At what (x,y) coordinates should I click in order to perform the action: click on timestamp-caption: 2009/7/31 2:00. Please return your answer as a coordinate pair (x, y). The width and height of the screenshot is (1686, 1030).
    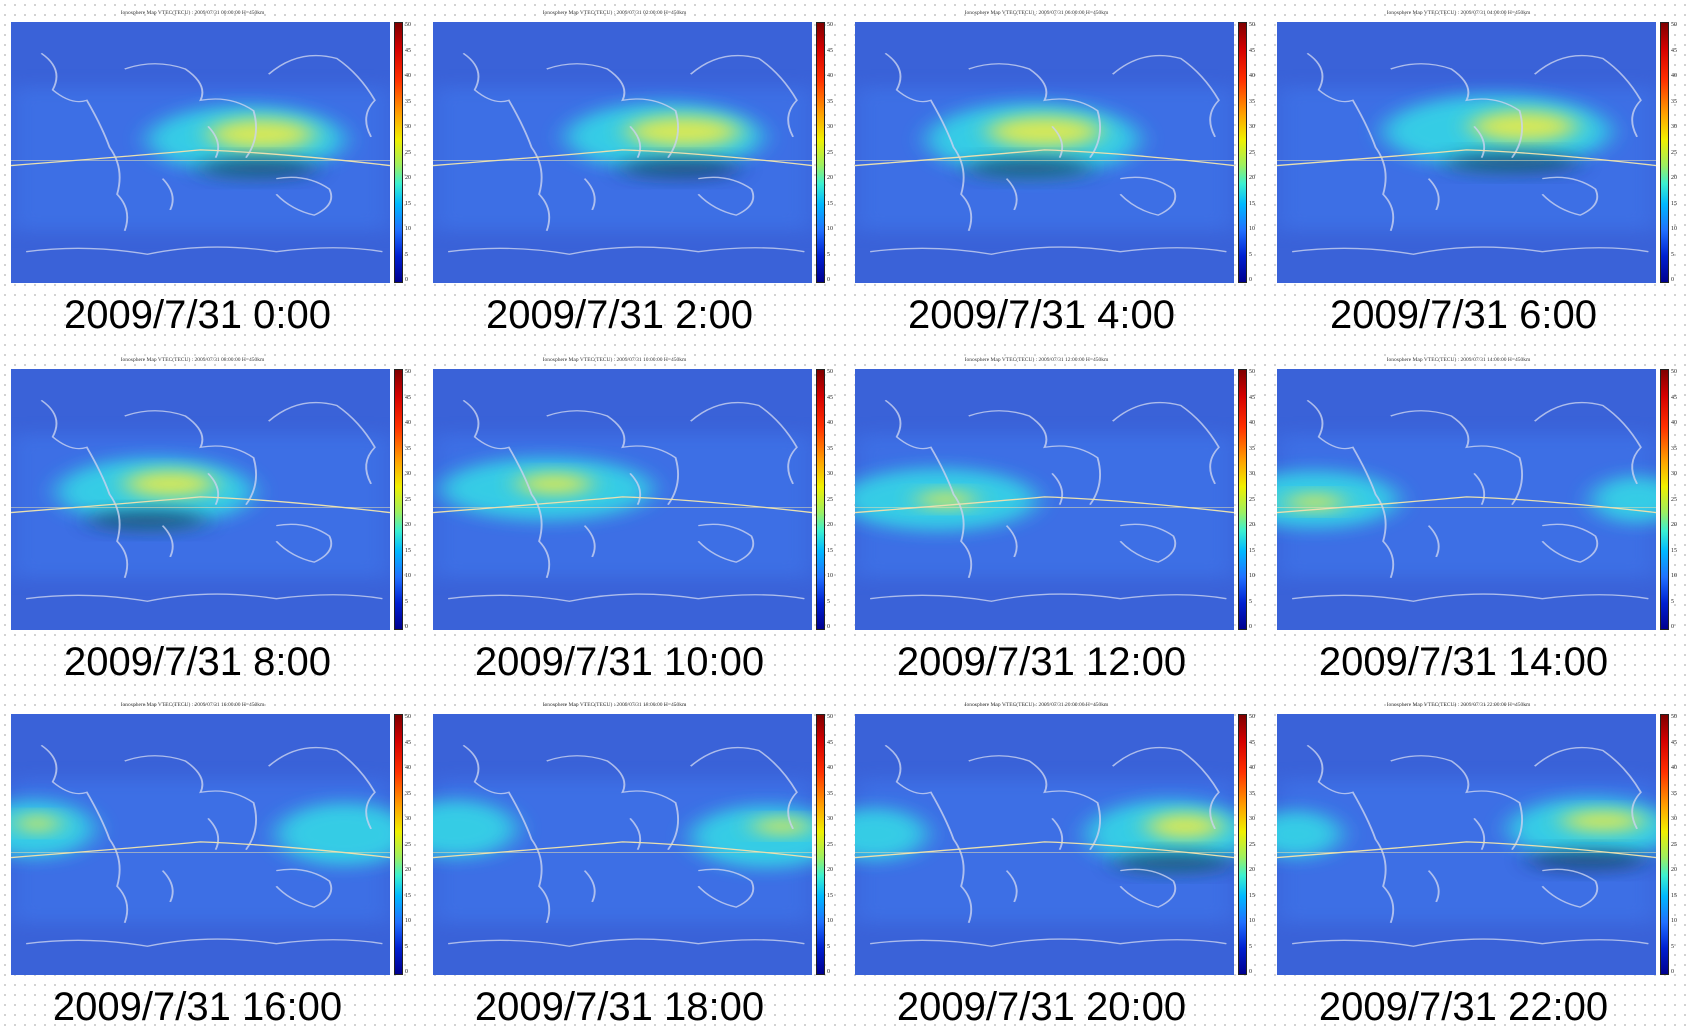
    Looking at the image, I should click on (619, 315).